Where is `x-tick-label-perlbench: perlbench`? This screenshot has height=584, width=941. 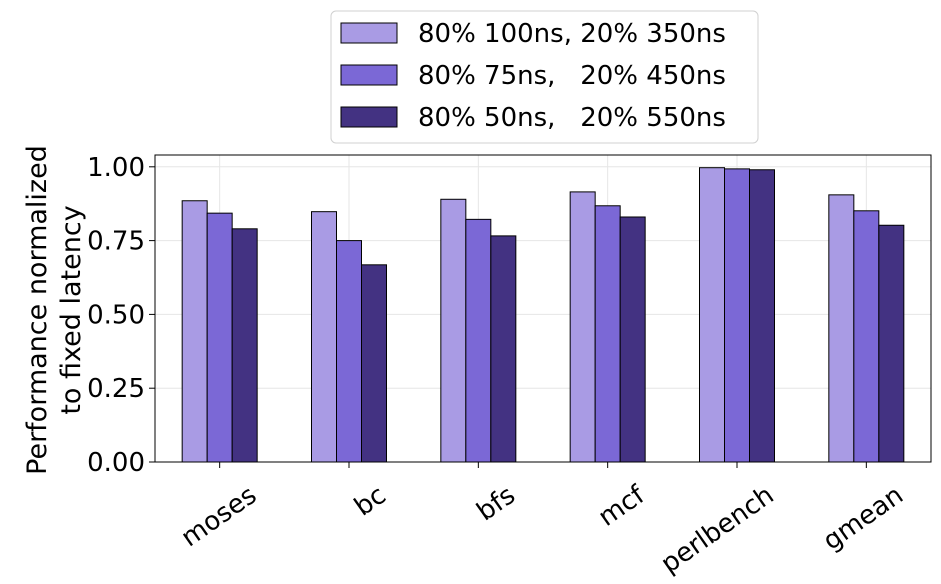
x-tick-label-perlbench: perlbench is located at coordinates (718, 529).